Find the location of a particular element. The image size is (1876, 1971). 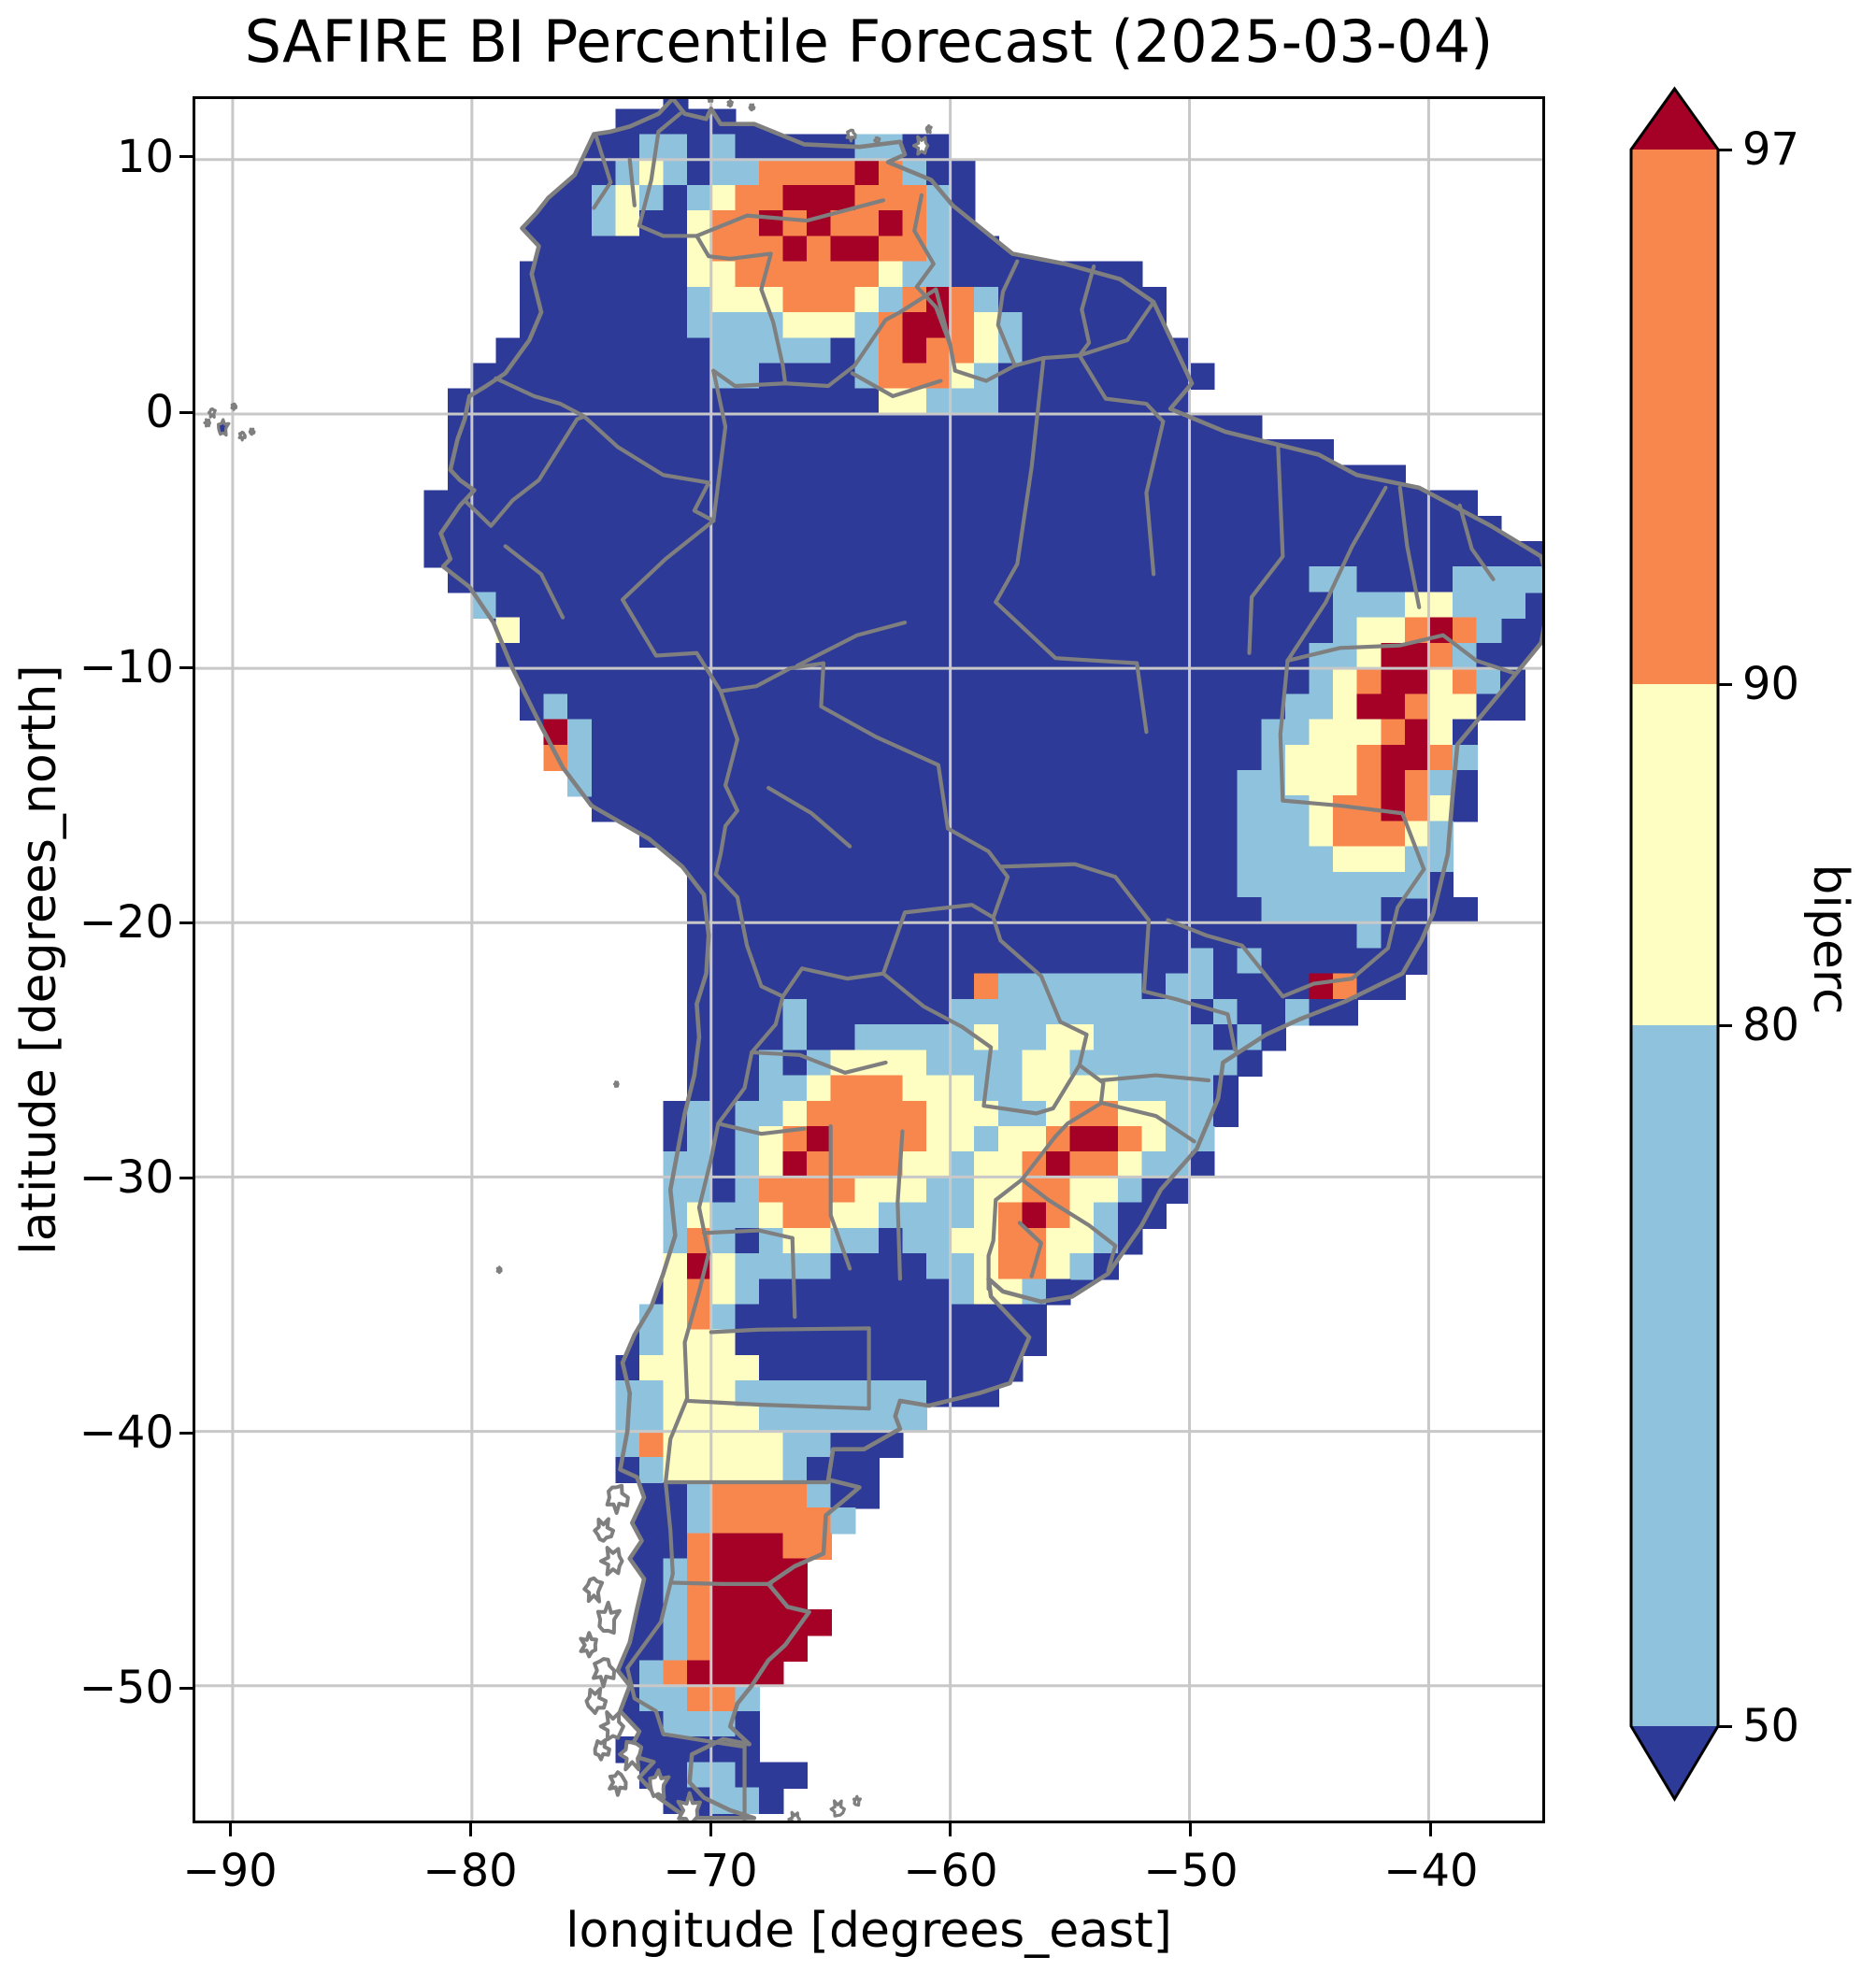

y-tick-label: 10 is located at coordinates (145, 156).